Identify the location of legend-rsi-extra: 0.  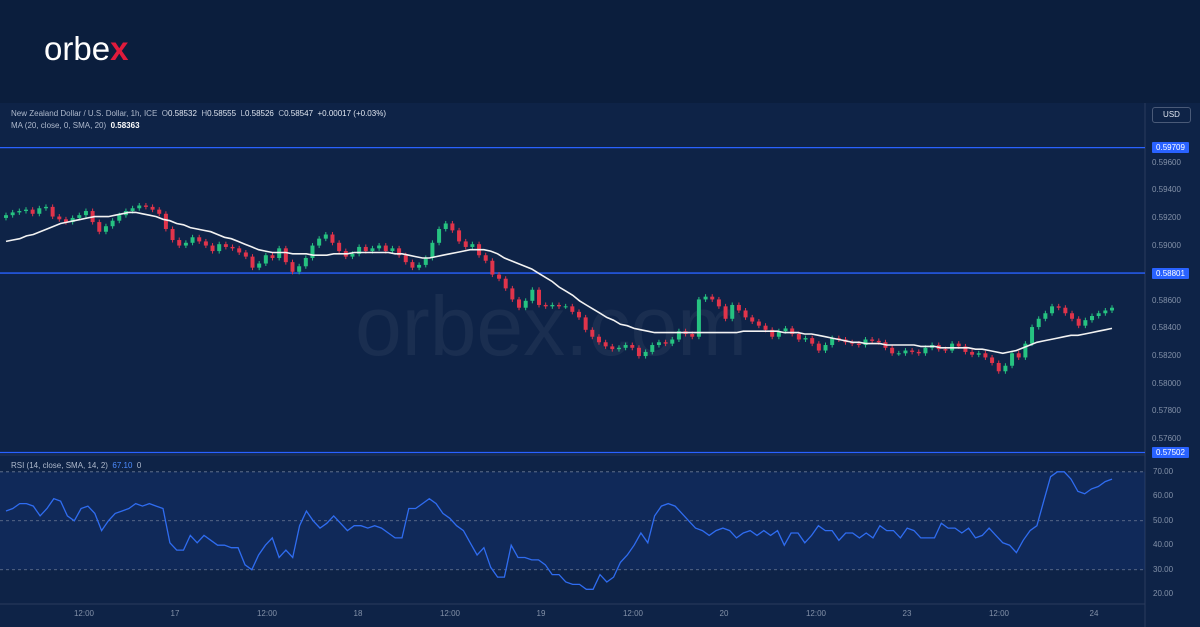
(139, 465).